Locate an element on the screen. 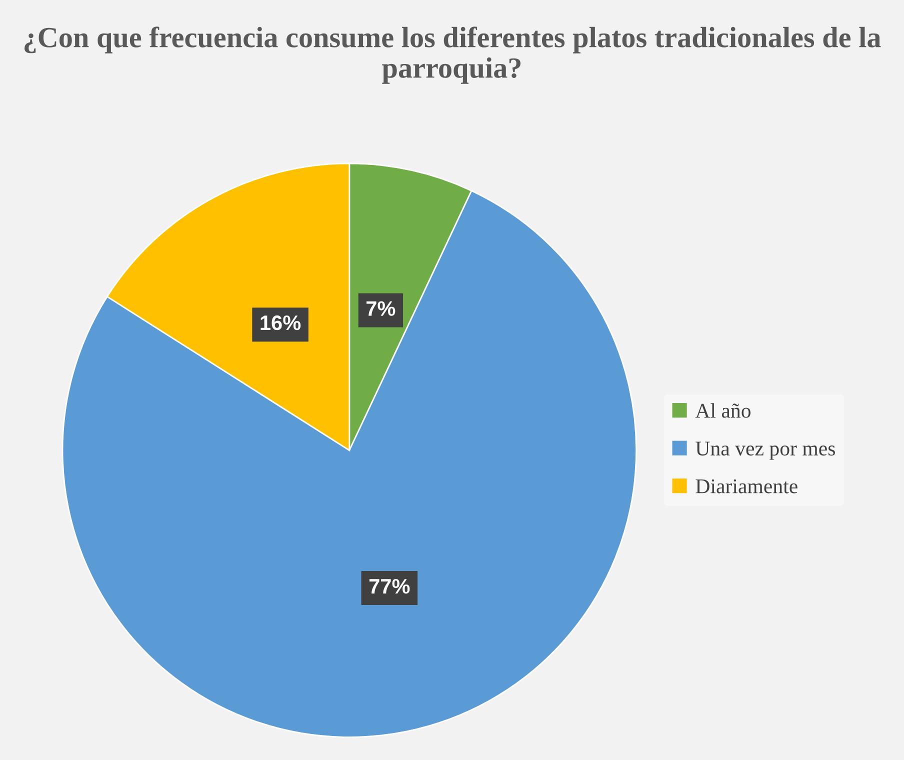 This screenshot has height=760, width=904. legend-label: Diariamente is located at coordinates (747, 486).